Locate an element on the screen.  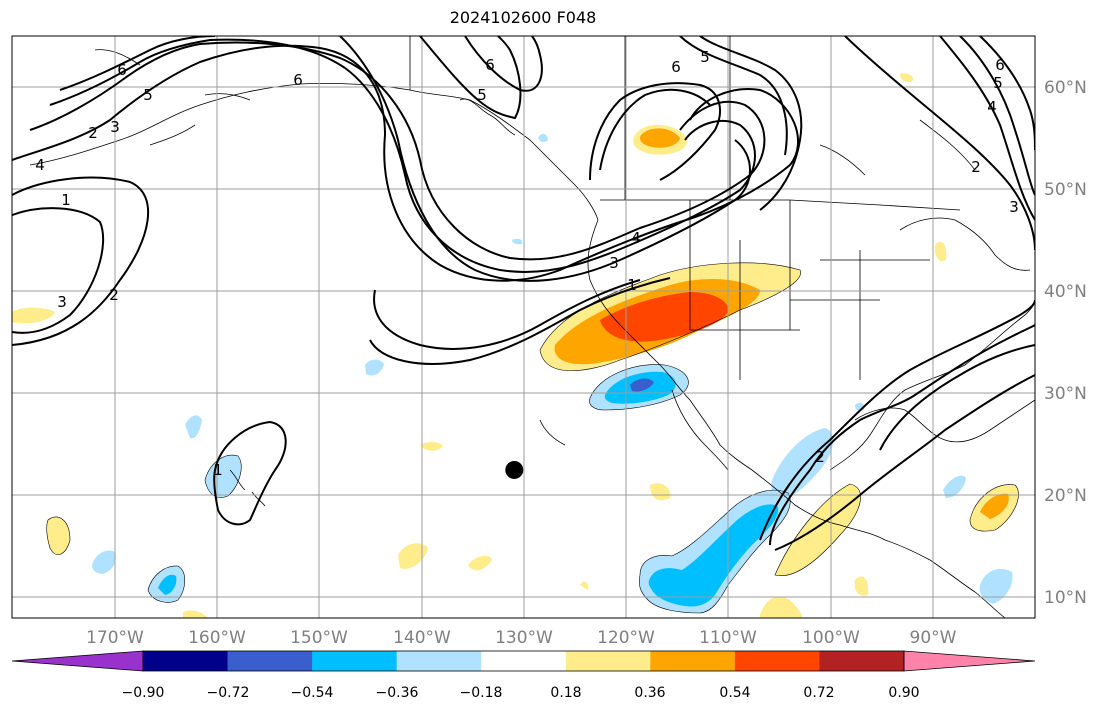
plot-title: 2024102600 F048 is located at coordinates (523, 17).